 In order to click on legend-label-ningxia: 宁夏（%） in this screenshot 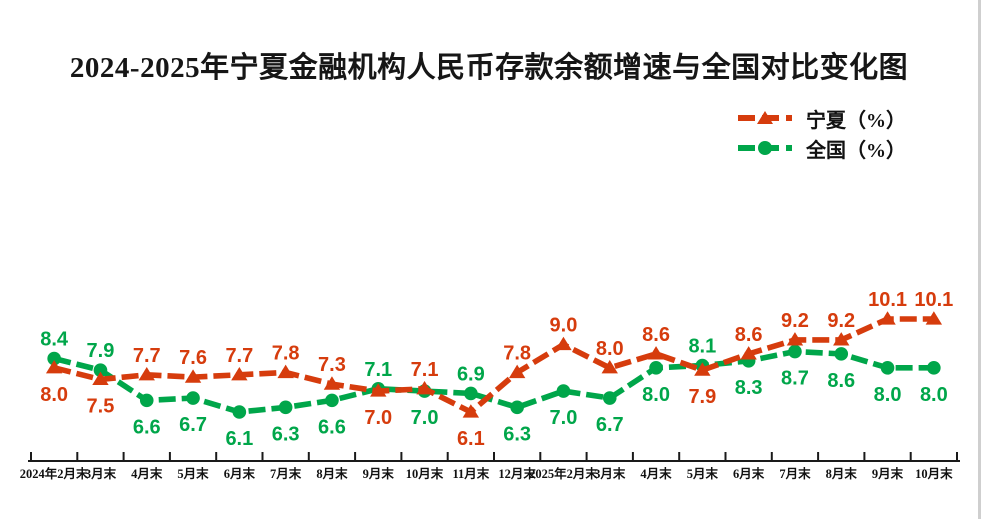, I will do `click(856, 120)`.